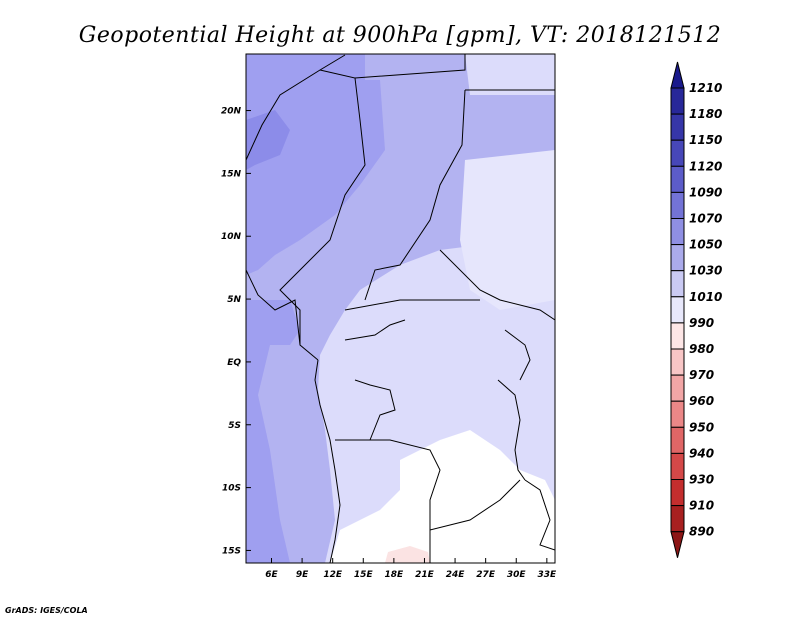 This screenshot has height=618, width=800. Describe the element at coordinates (364, 575) in the screenshot. I see `x-tick-label: 15E` at that location.